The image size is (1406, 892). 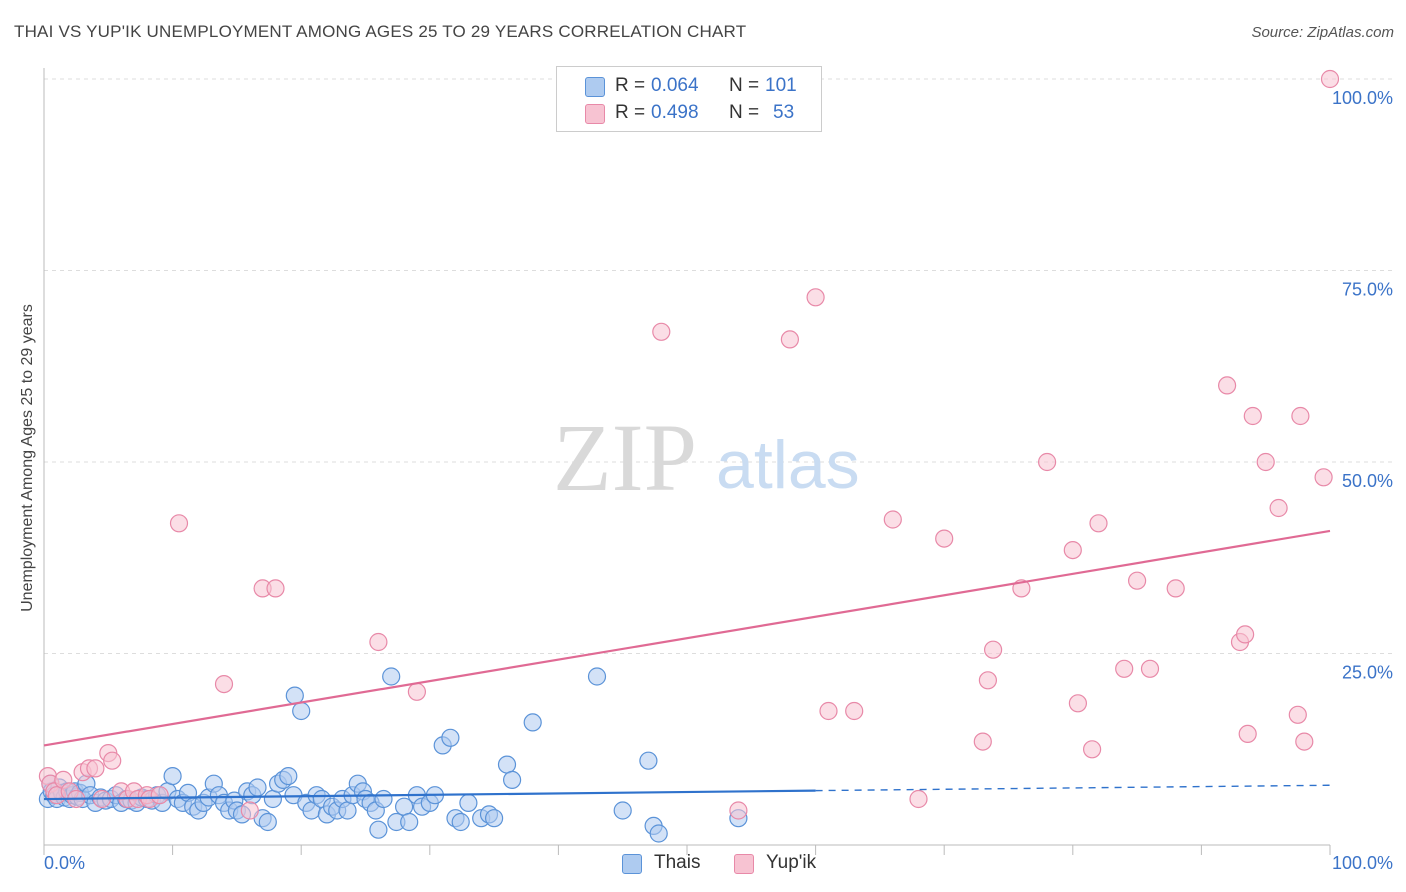 What do you see at coordinates (788, 465) in the screenshot?
I see `watermark-atlas: atlas` at bounding box center [788, 465].